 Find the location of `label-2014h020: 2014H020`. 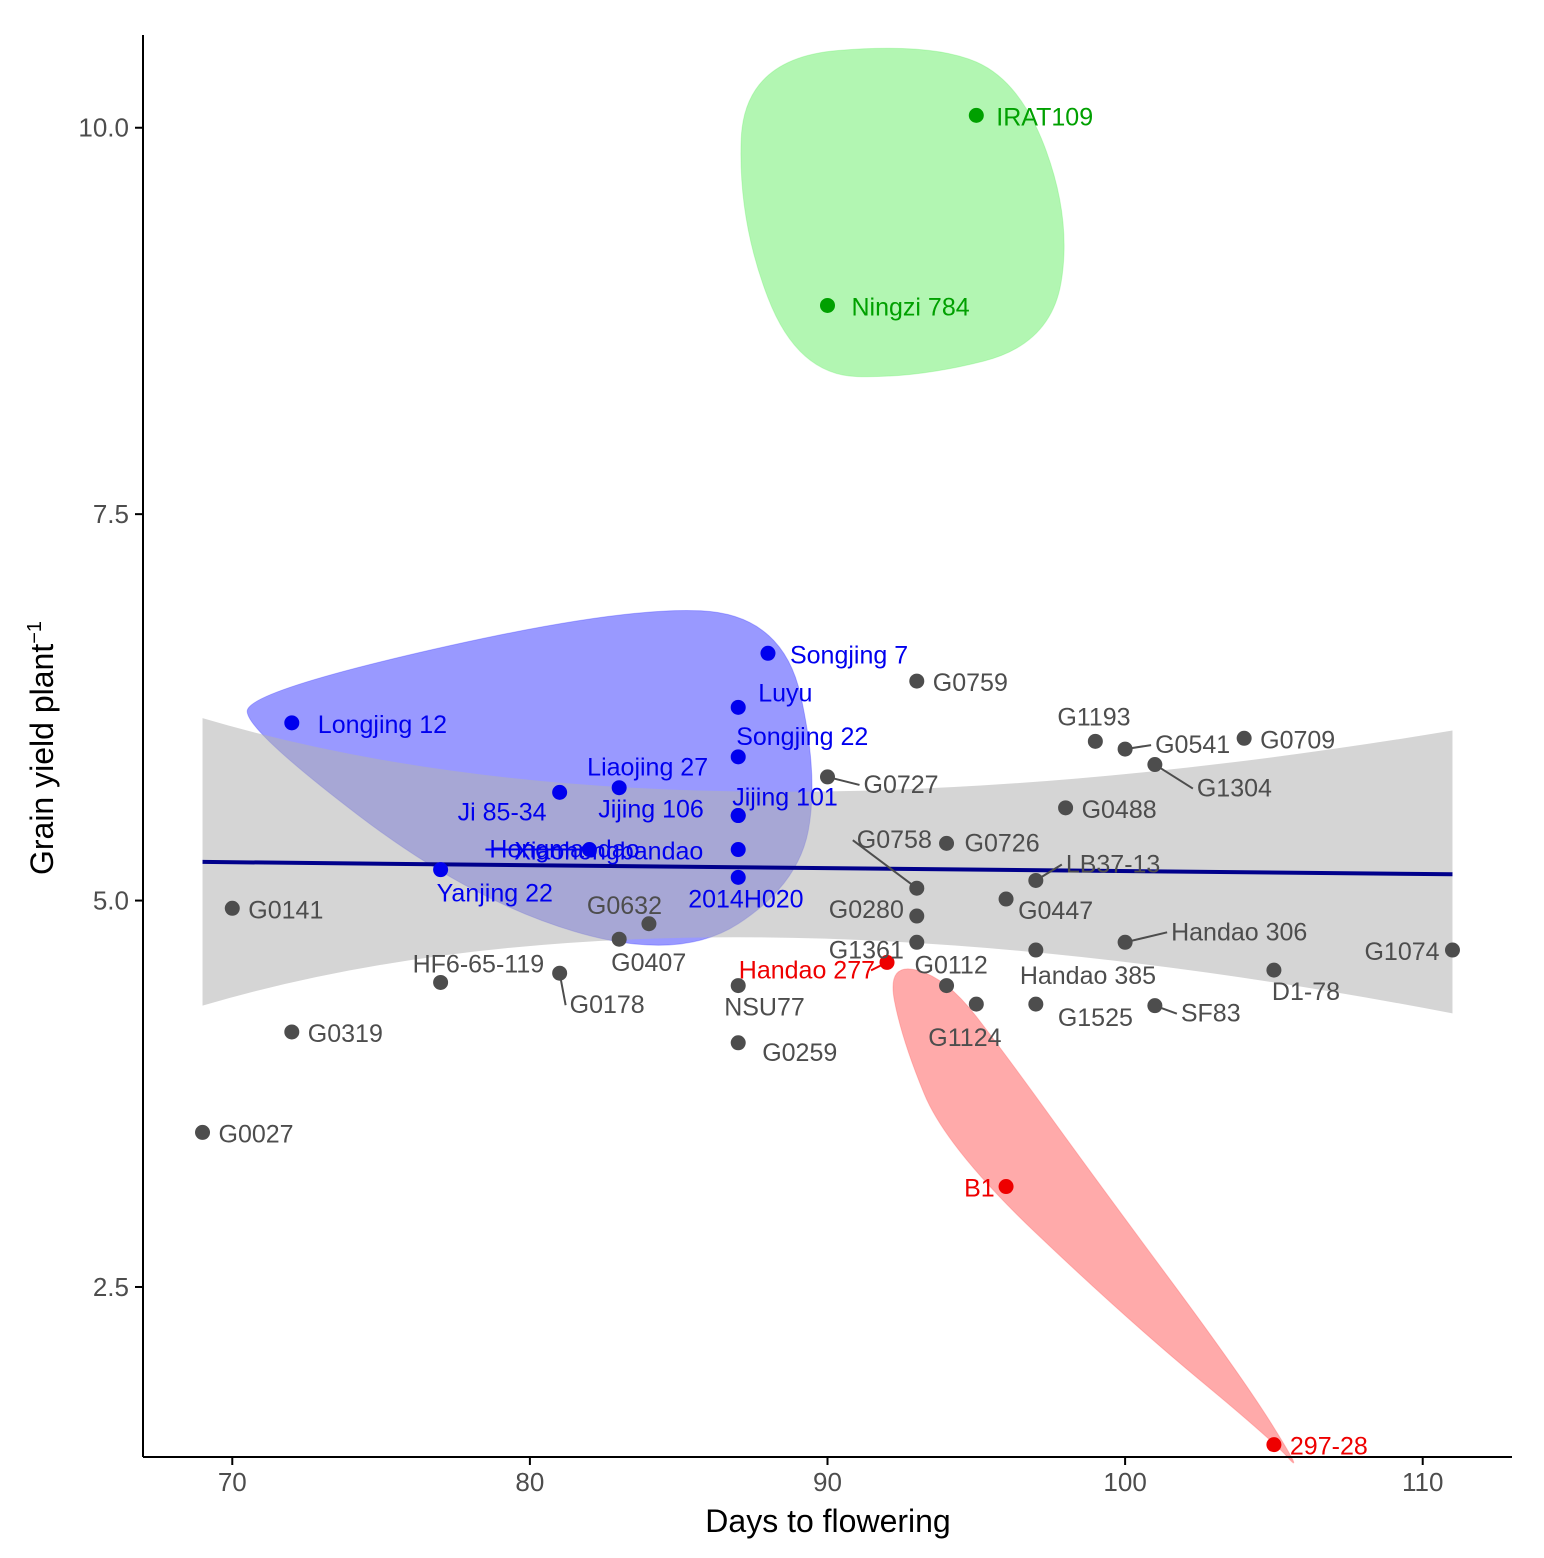

label-2014h020: 2014H020 is located at coordinates (745, 899).